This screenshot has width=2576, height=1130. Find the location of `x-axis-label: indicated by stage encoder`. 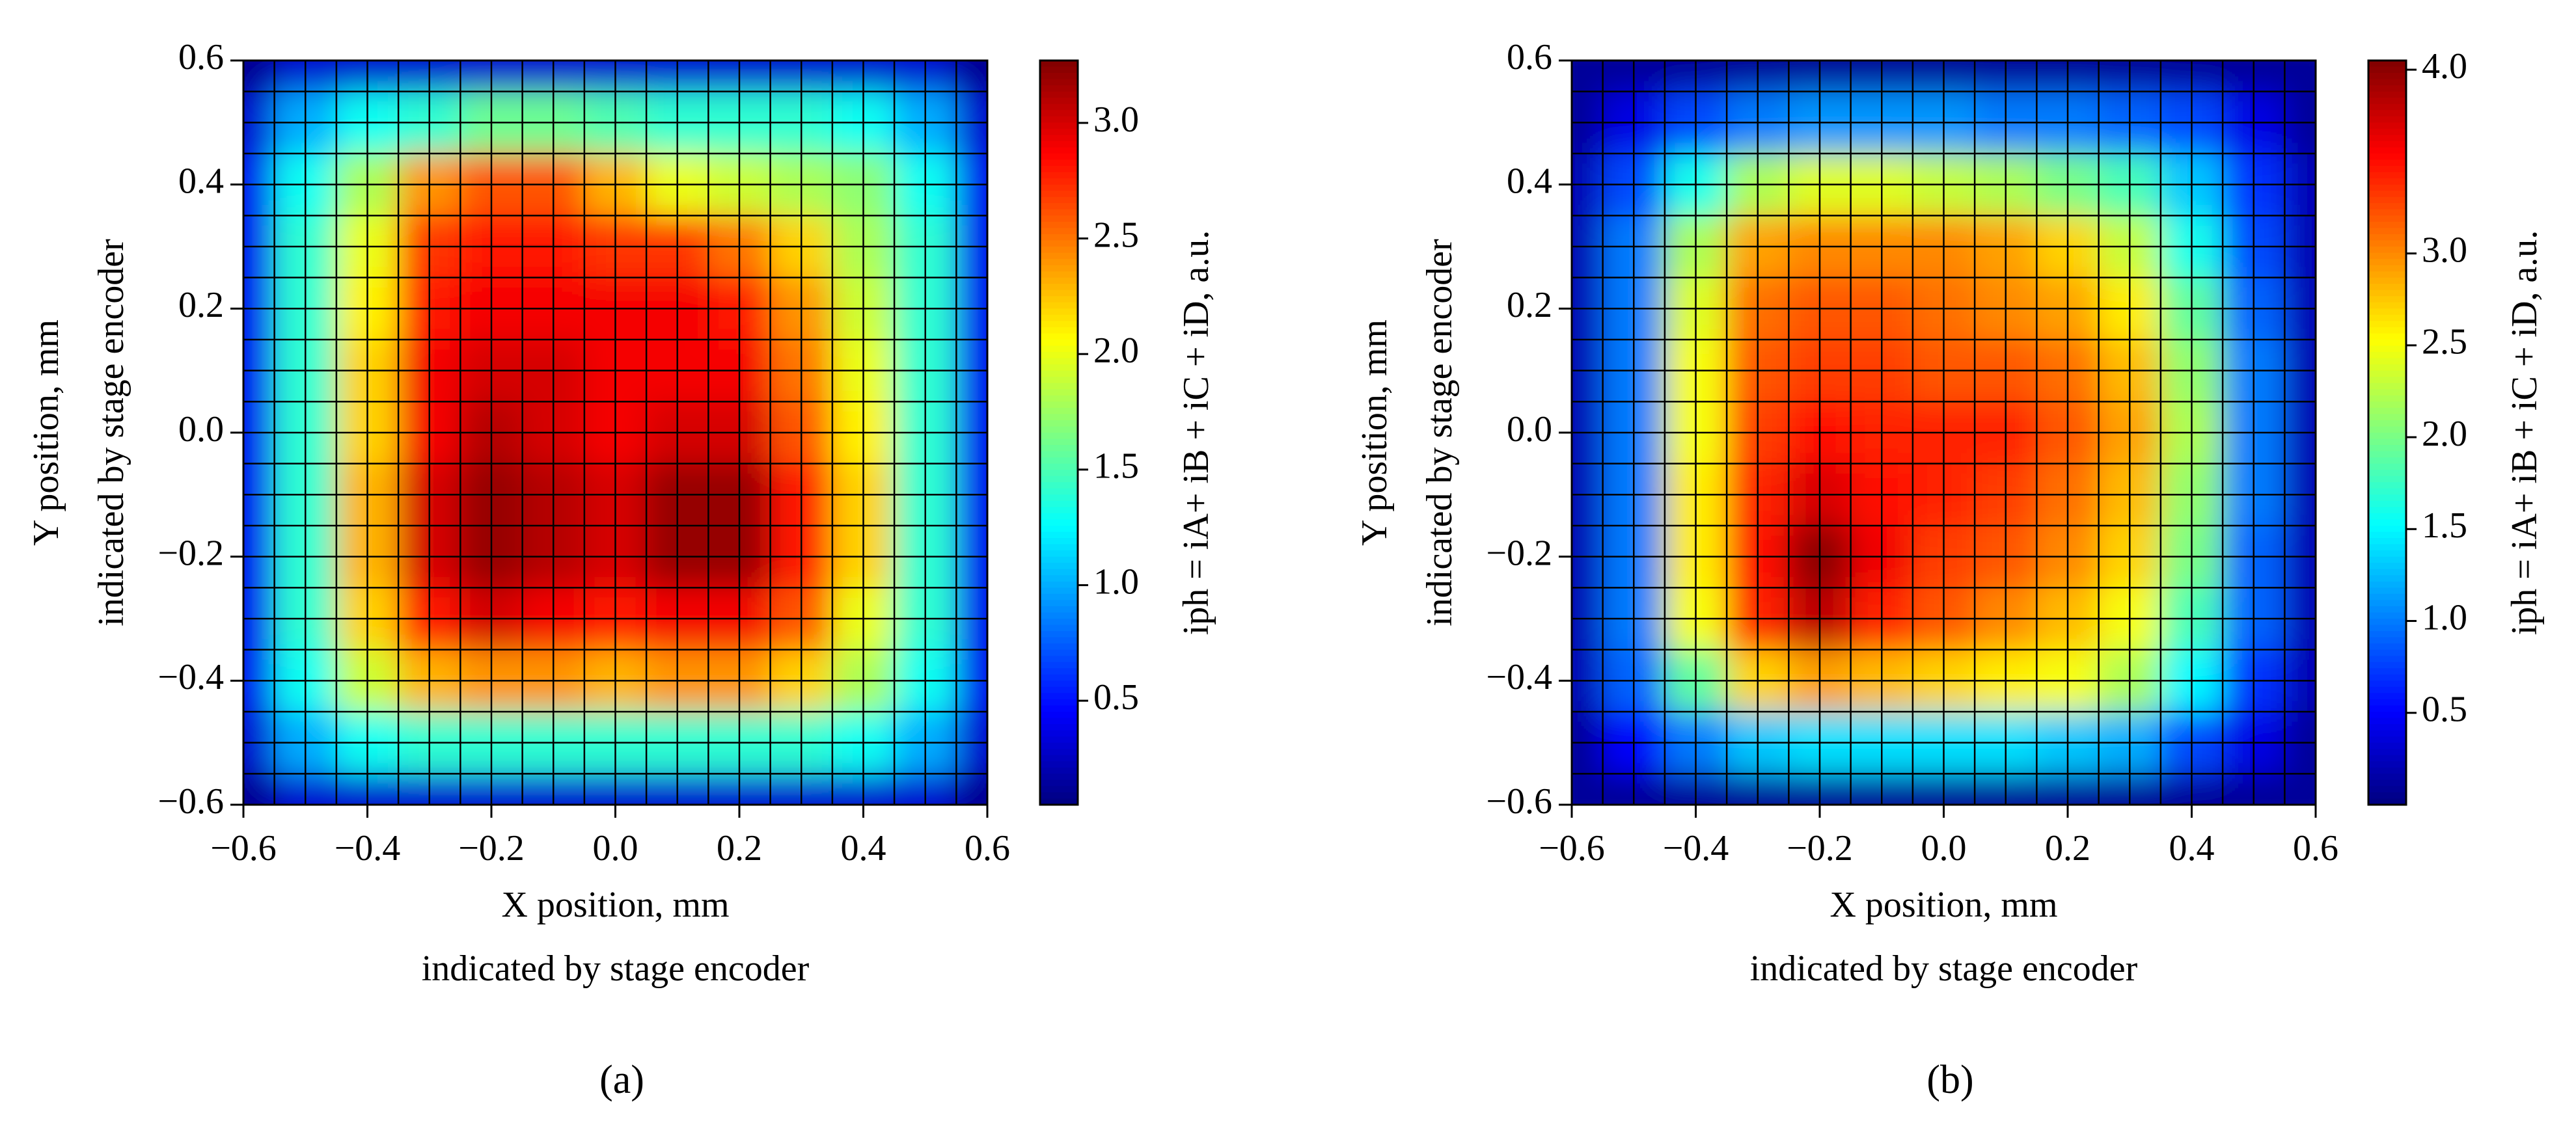

x-axis-label: indicated by stage encoder is located at coordinates (616, 969).